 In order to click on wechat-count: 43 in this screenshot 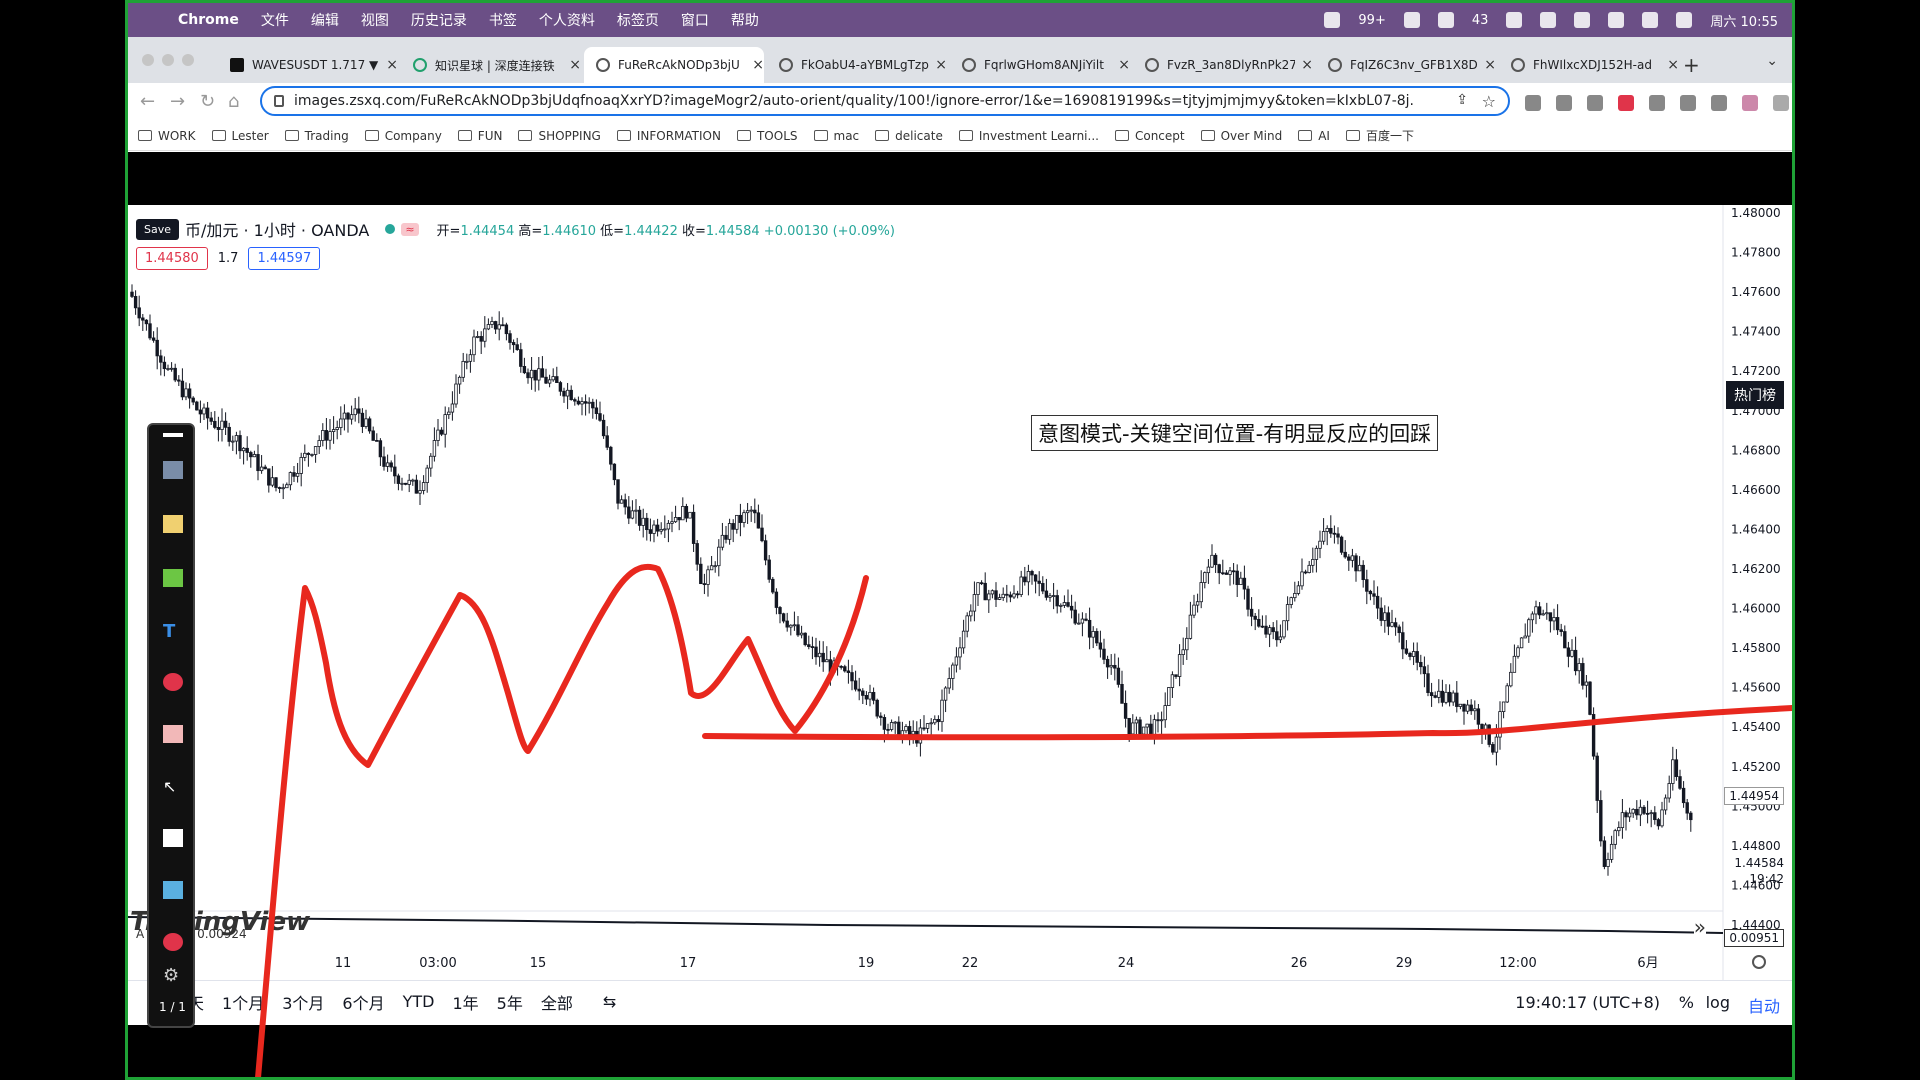, I will do `click(1480, 20)`.